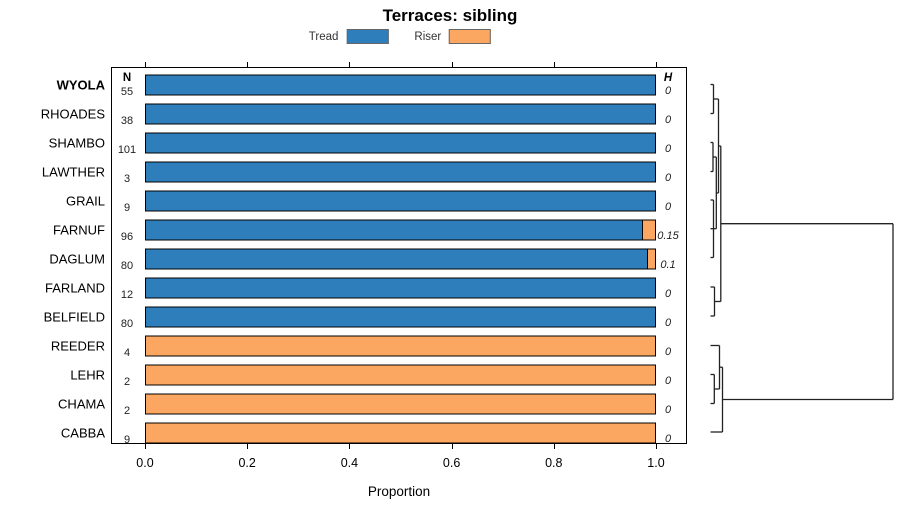  What do you see at coordinates (82, 433) in the screenshot?
I see `row-label-cabba: CABBA` at bounding box center [82, 433].